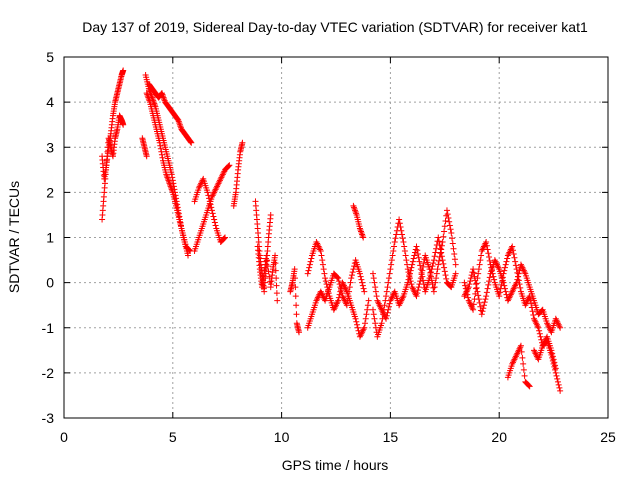 This screenshot has width=640, height=480. I want to click on series-arc5, so click(295, 301).